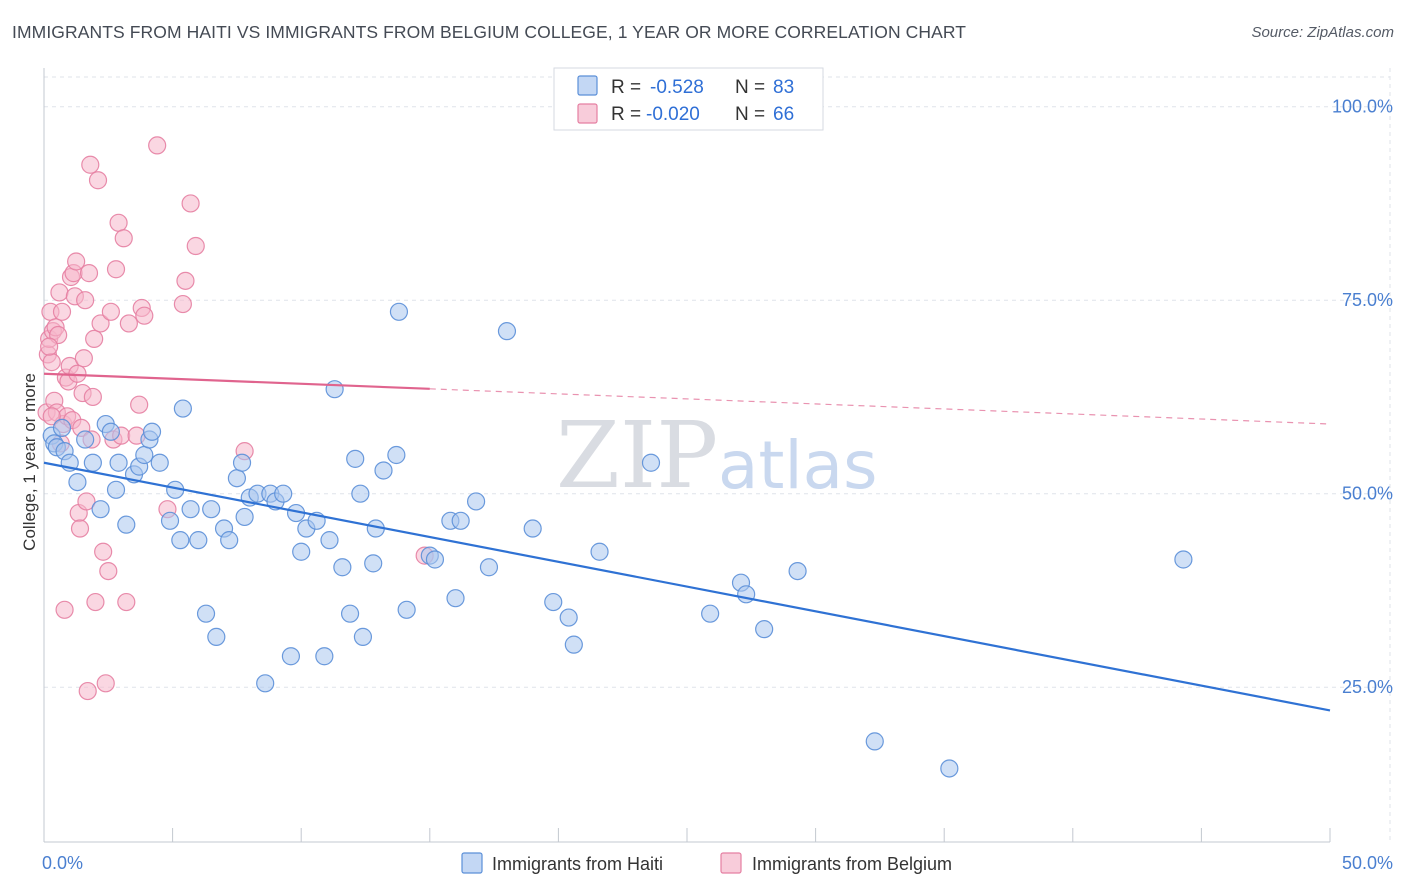 Image resolution: width=1406 pixels, height=892 pixels. What do you see at coordinates (750, 87) in the screenshot?
I see `legend-n-label-haiti: N =` at bounding box center [750, 87].